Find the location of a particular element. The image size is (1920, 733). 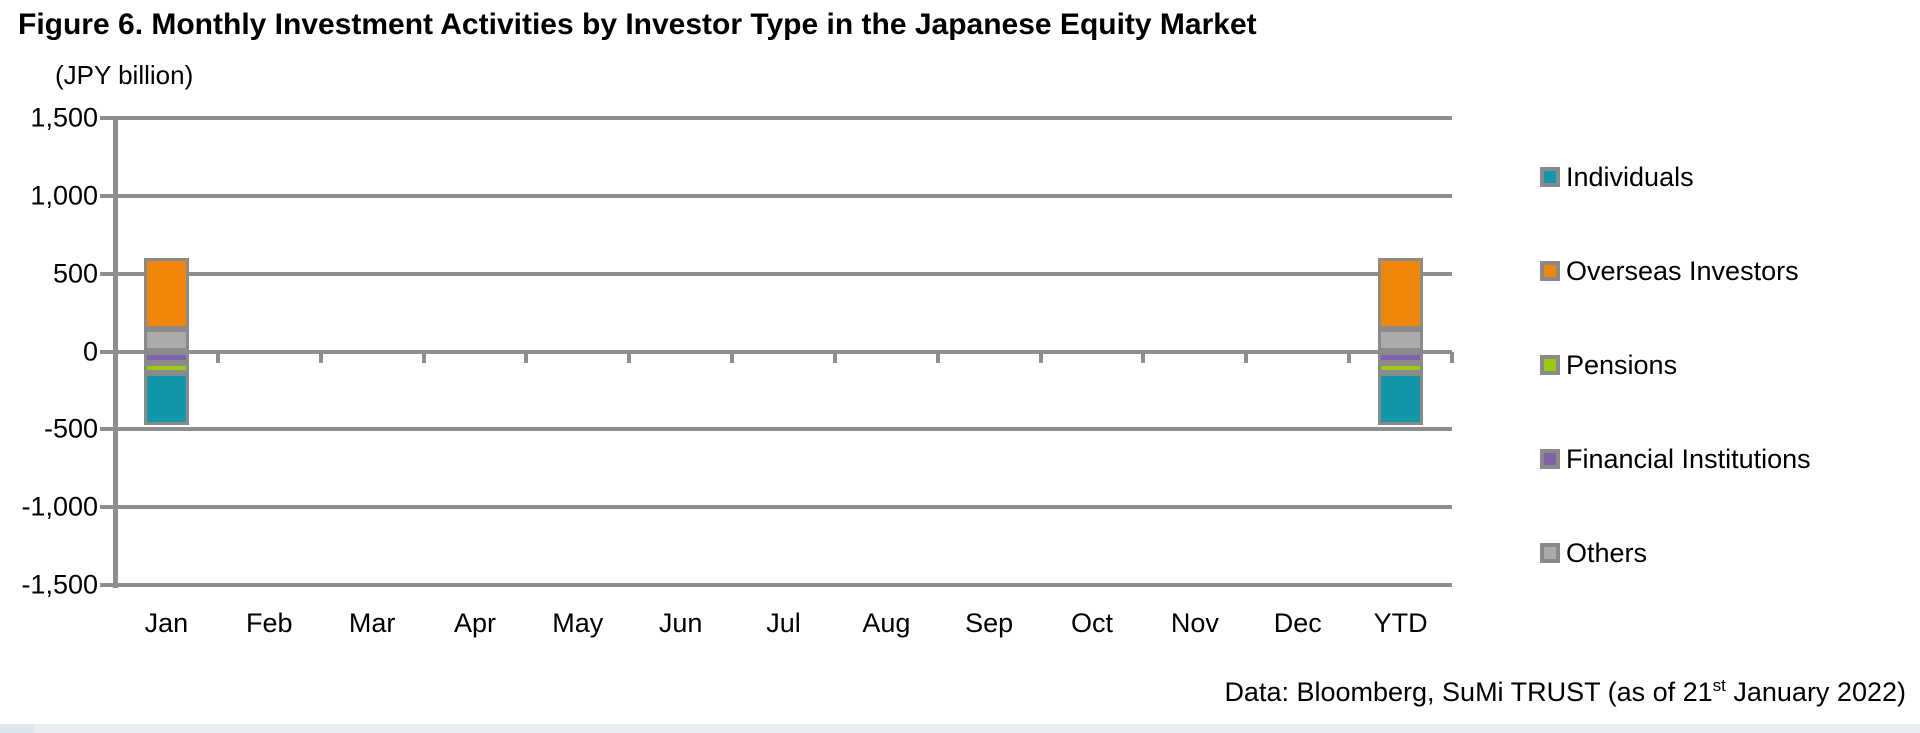

x-axis-label: Nov is located at coordinates (1194, 623).